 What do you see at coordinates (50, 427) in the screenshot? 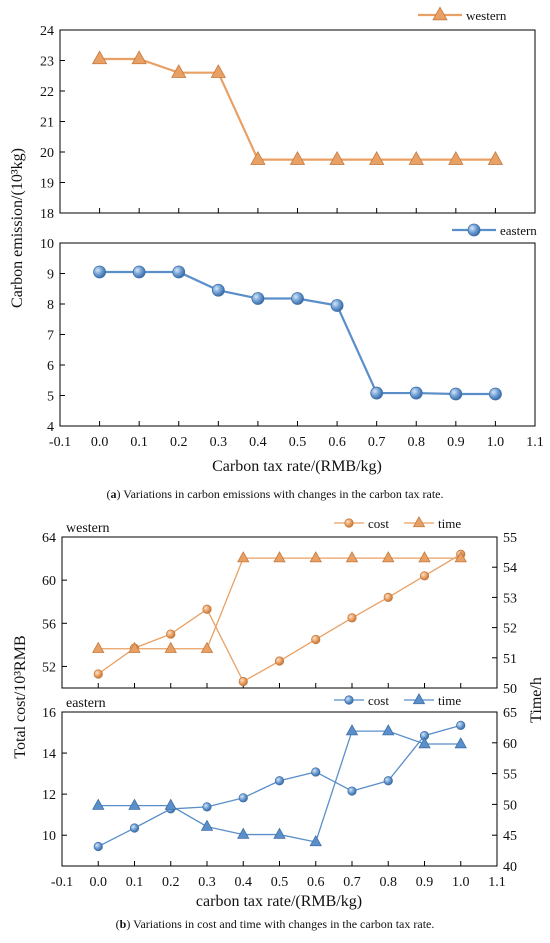
I see `a_bottom-ytick-label: 4` at bounding box center [50, 427].